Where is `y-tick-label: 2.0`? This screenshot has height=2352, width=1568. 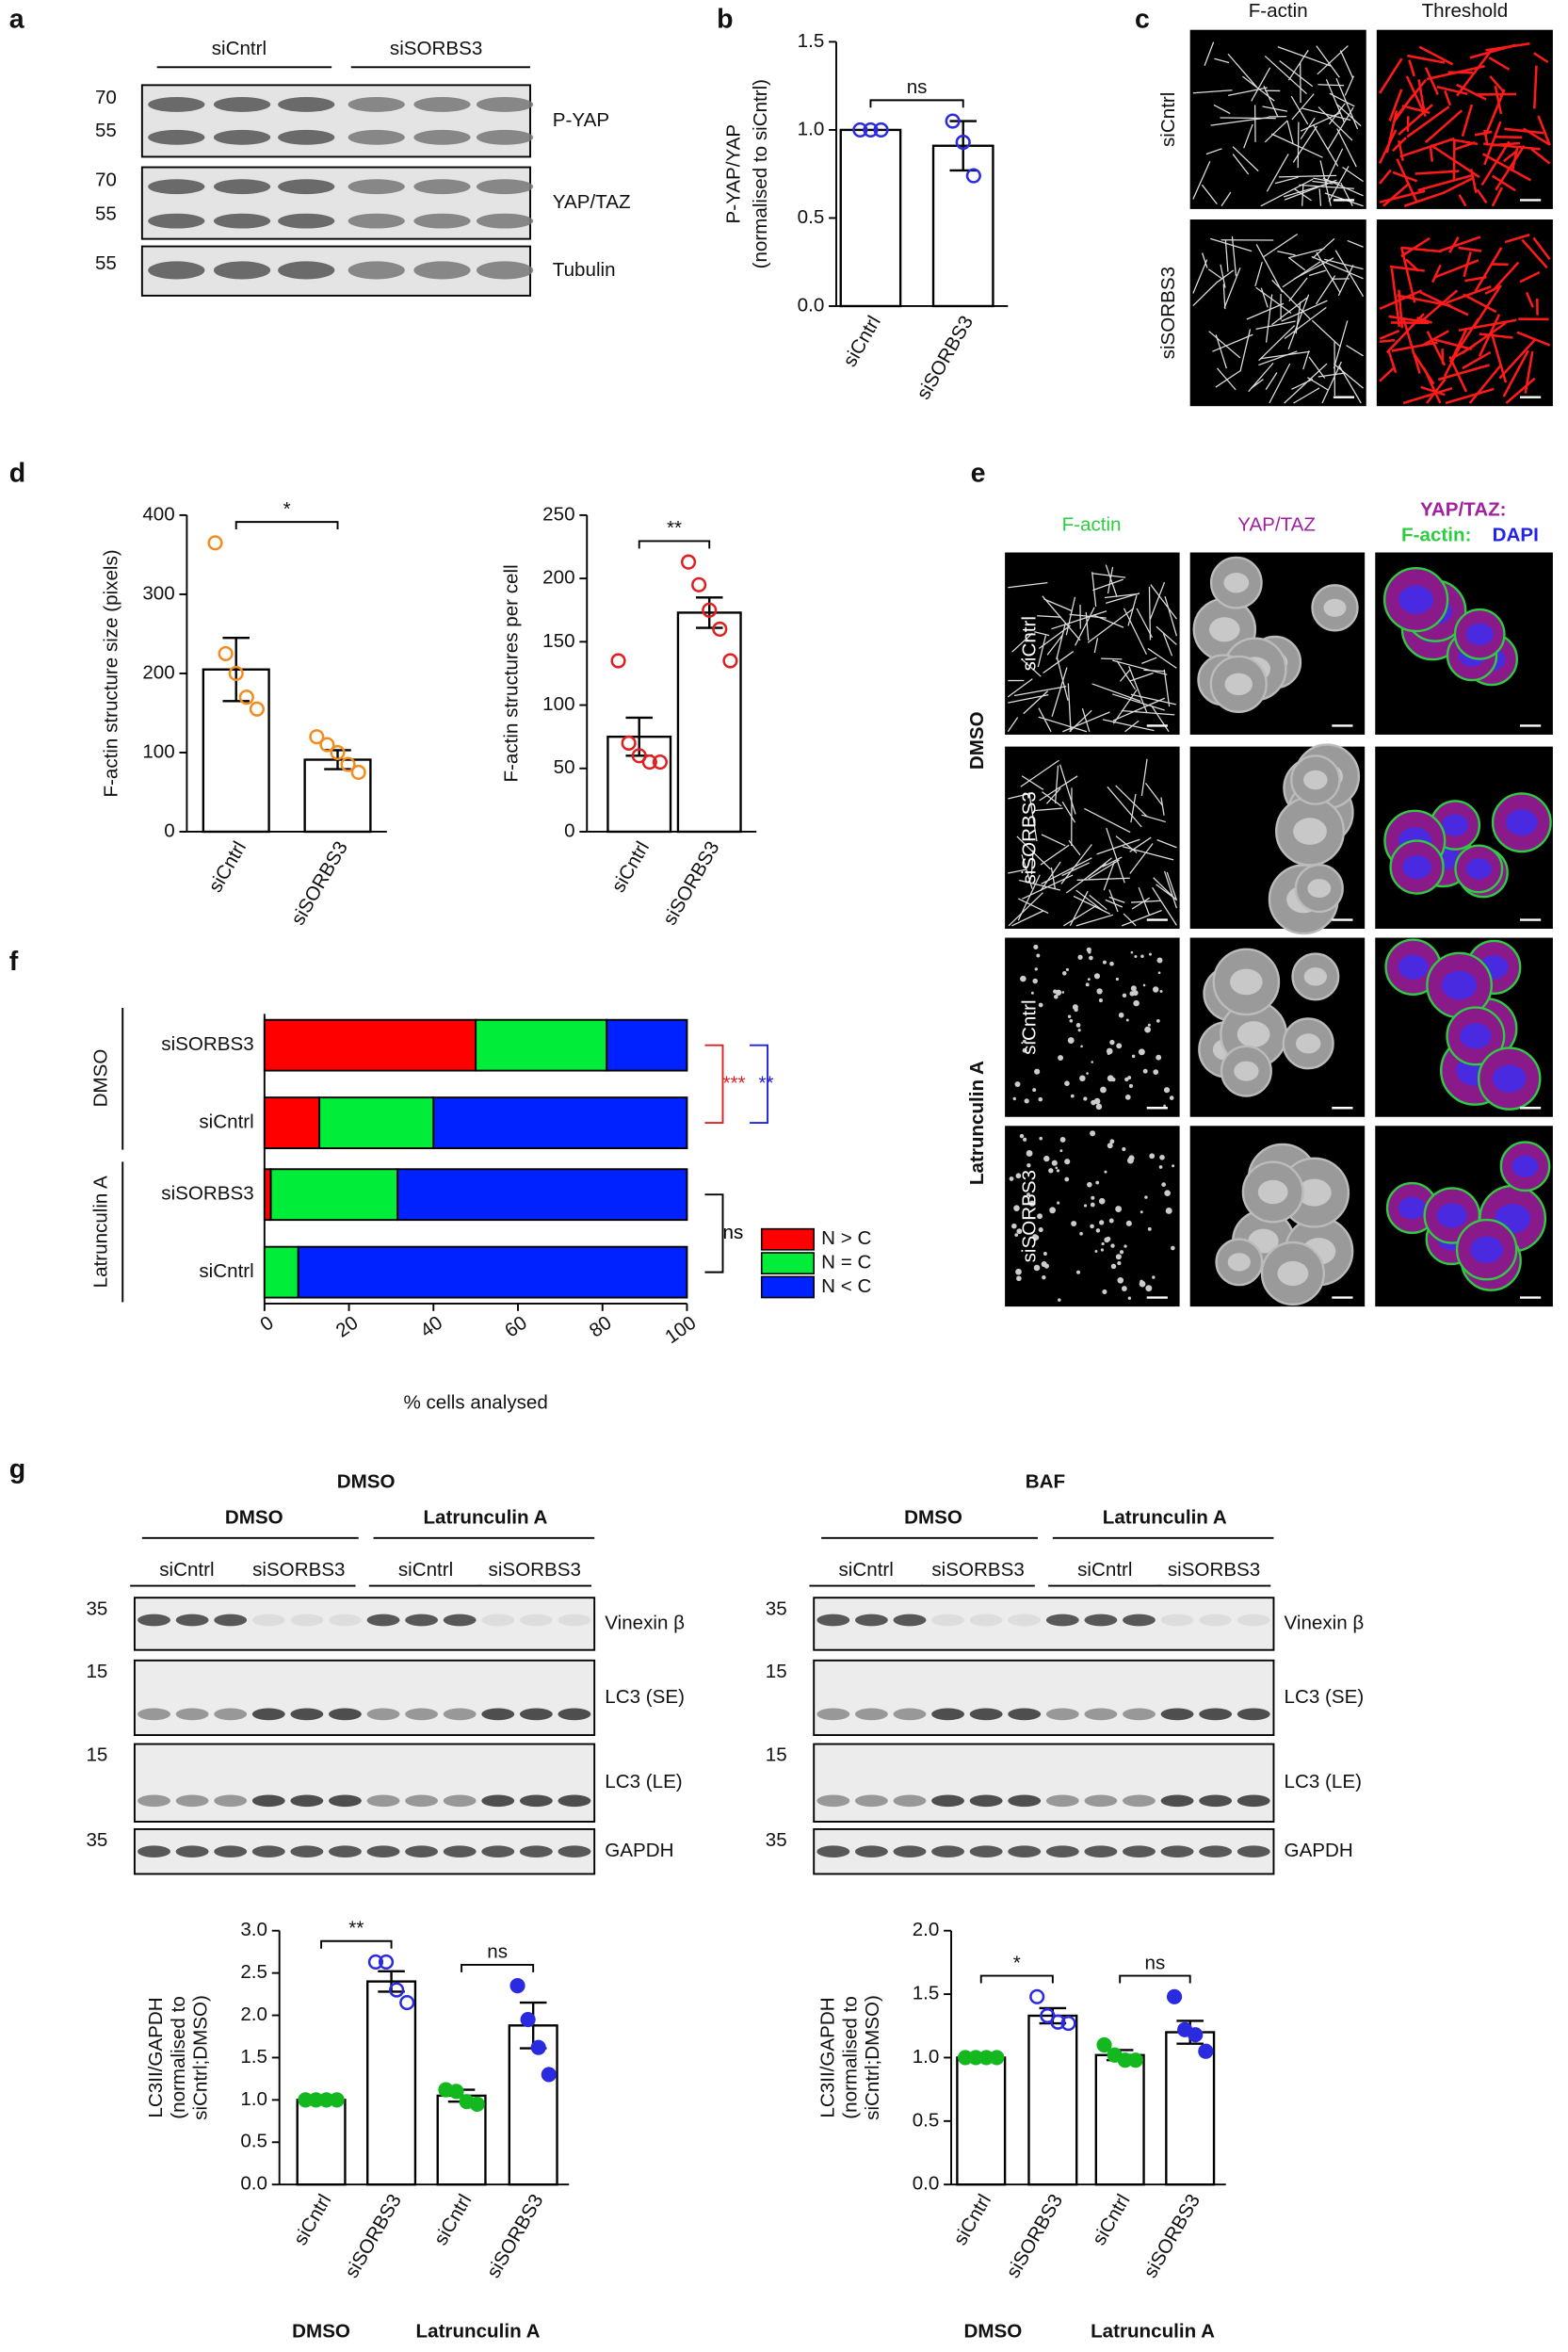
y-tick-label: 2.0 is located at coordinates (253, 2014).